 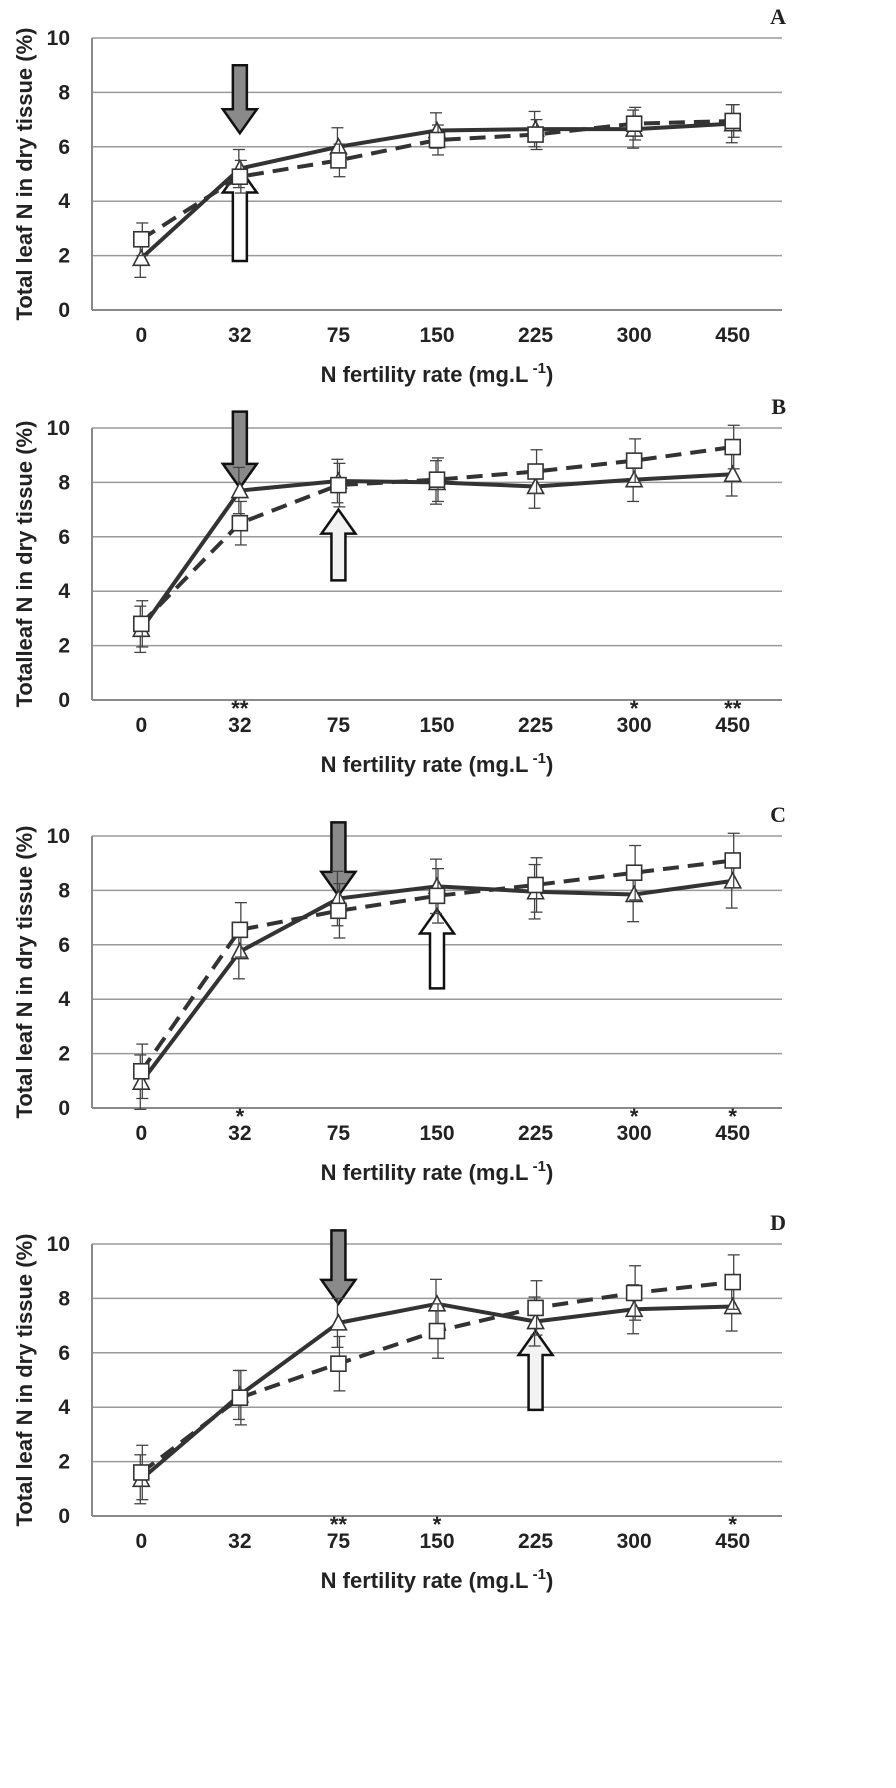 I want to click on panel-letter: C, so click(x=778, y=814).